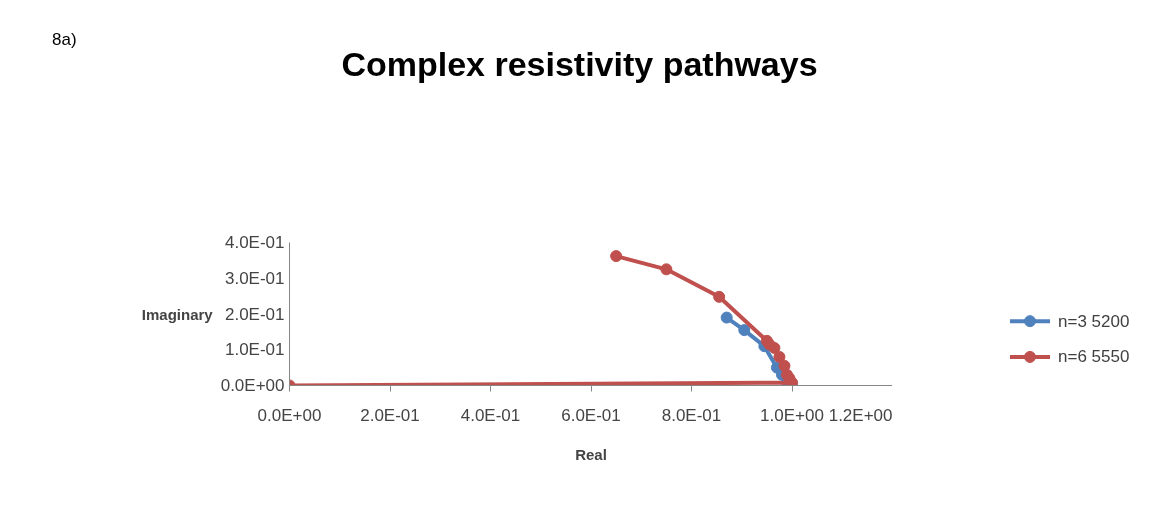 This screenshot has height=525, width=1159. I want to click on legend-label: n=6 5550, so click(1094, 357).